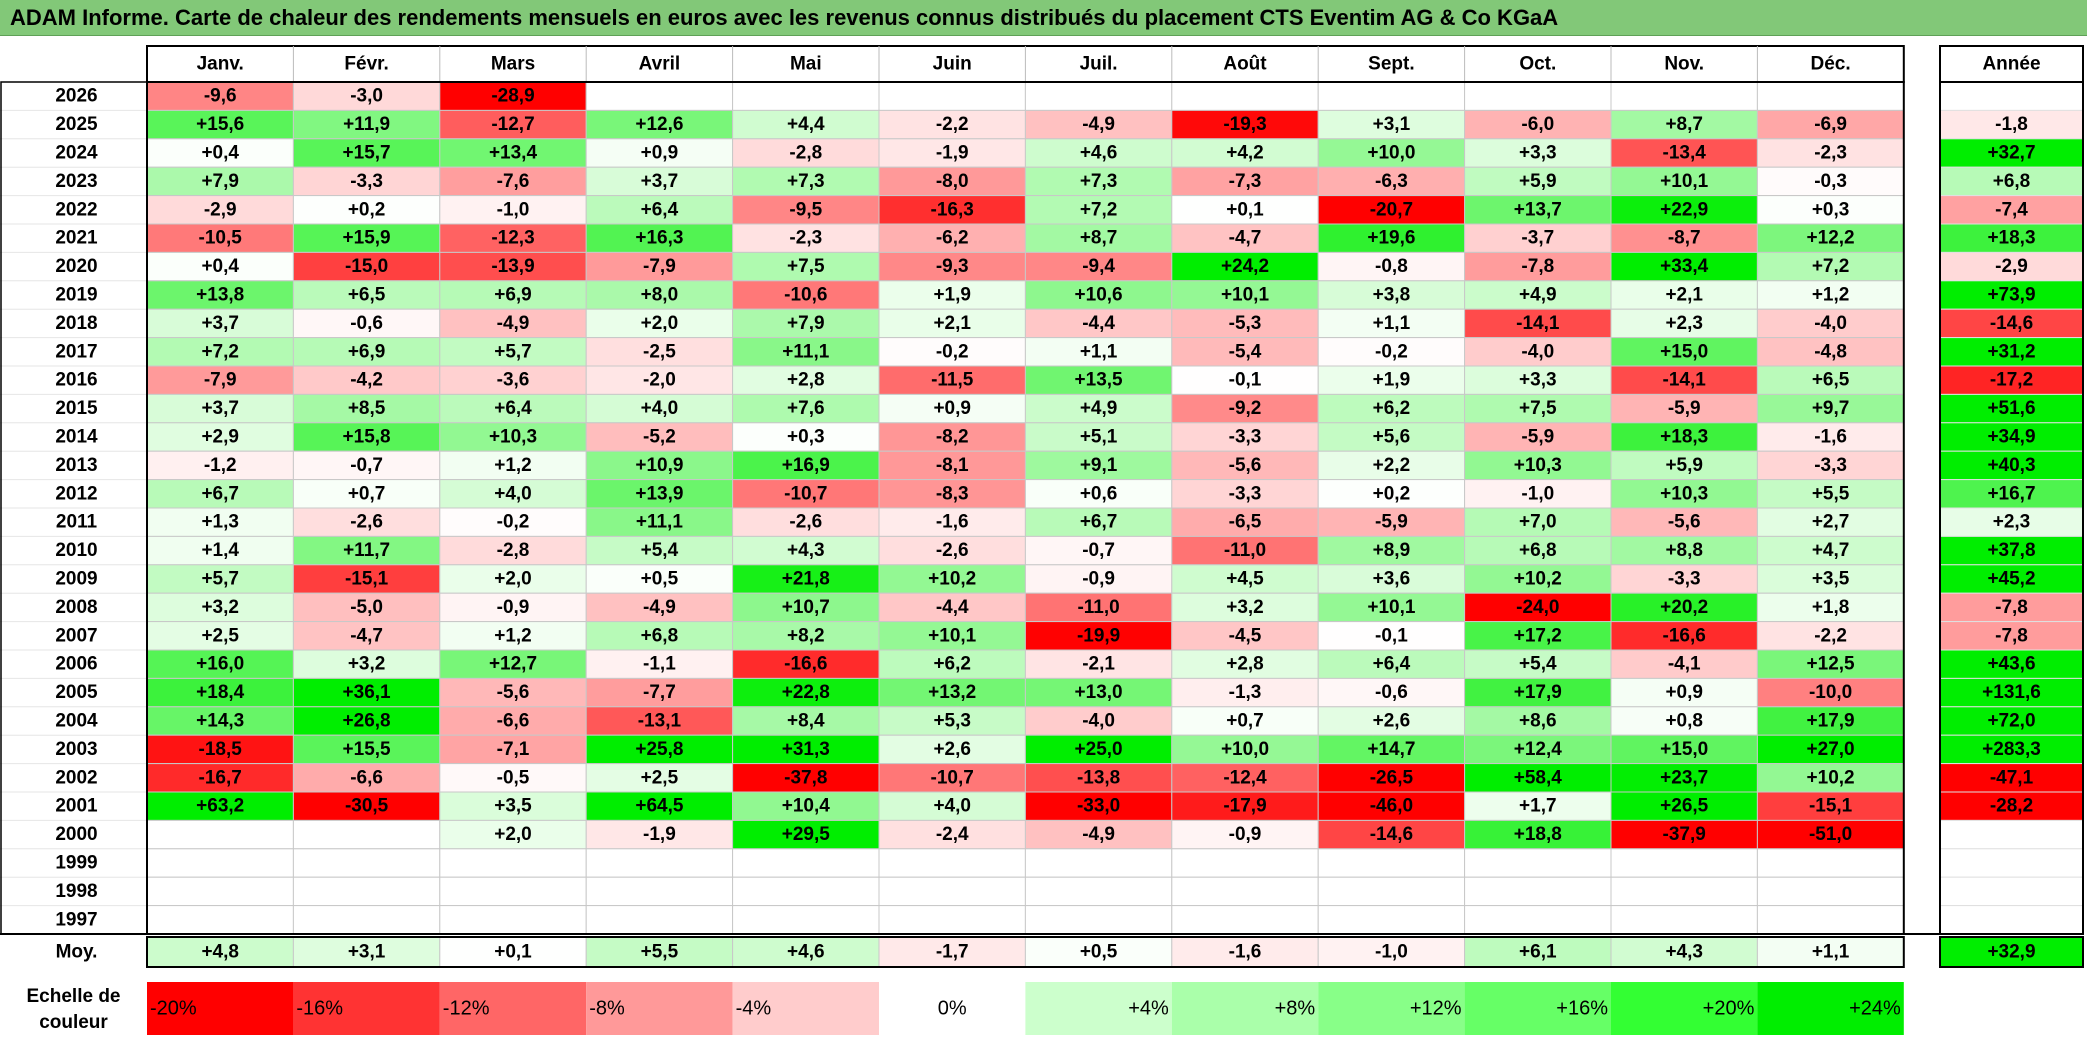 The height and width of the screenshot is (1037, 2087). Describe the element at coordinates (1099, 64) in the screenshot. I see `month-header: Juil.` at that location.